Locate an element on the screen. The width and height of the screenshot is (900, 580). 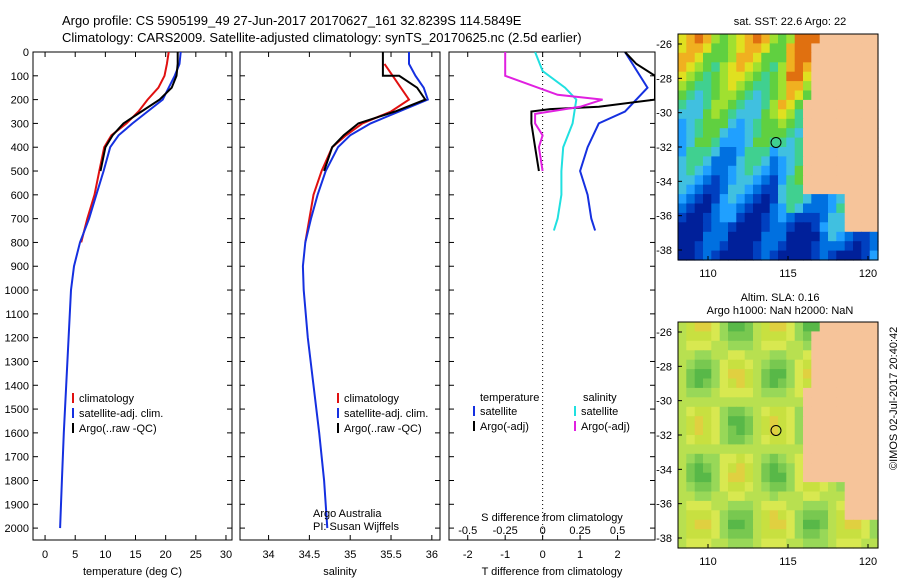
sal-legend-1-label: climatology is located at coordinates (372, 399).